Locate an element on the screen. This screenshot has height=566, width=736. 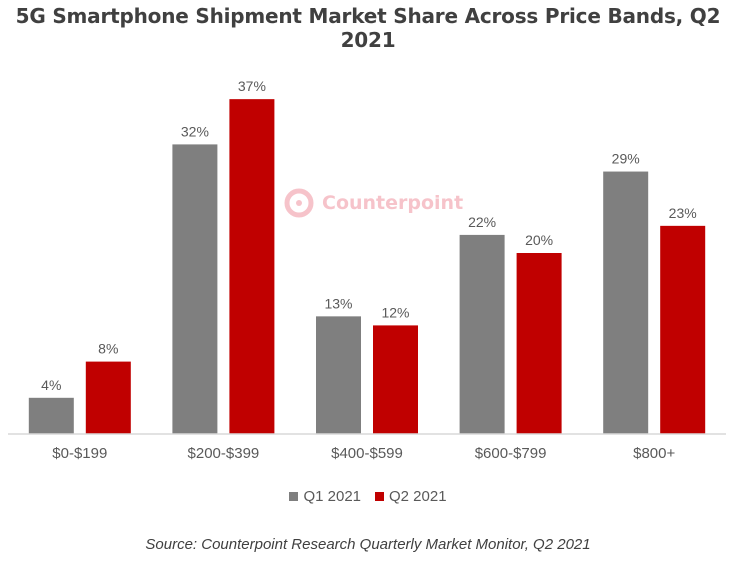
x-tick-label-4: $800+ is located at coordinates (654, 453).